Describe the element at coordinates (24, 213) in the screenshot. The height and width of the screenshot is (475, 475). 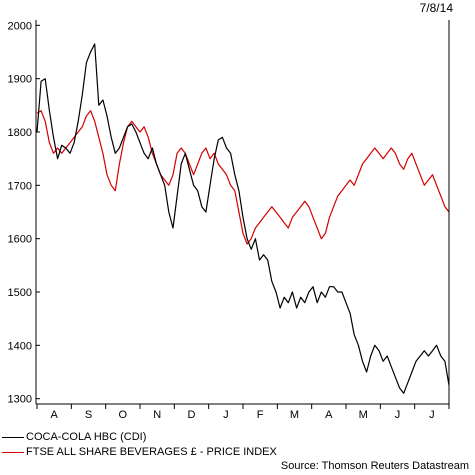
I see `y-axis: 1300 1400 1500 1600 1700 1800 1900 2000` at that location.